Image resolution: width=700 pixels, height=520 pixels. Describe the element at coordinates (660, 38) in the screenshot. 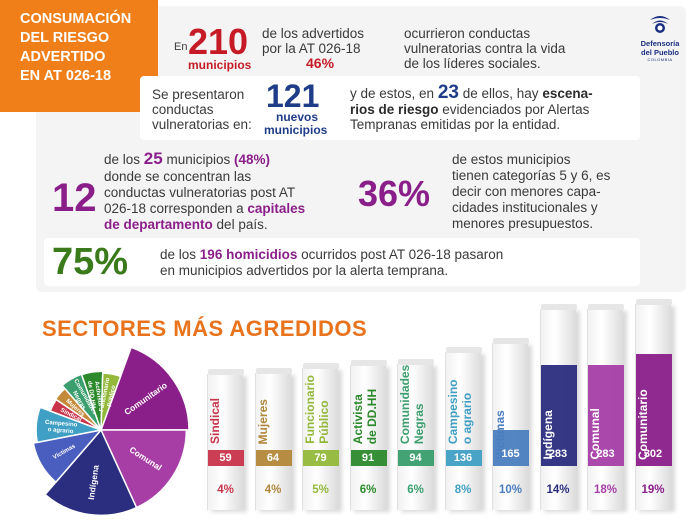

I see `defensoria-logo: Defensoría del Pueblo COLOMBIA` at that location.